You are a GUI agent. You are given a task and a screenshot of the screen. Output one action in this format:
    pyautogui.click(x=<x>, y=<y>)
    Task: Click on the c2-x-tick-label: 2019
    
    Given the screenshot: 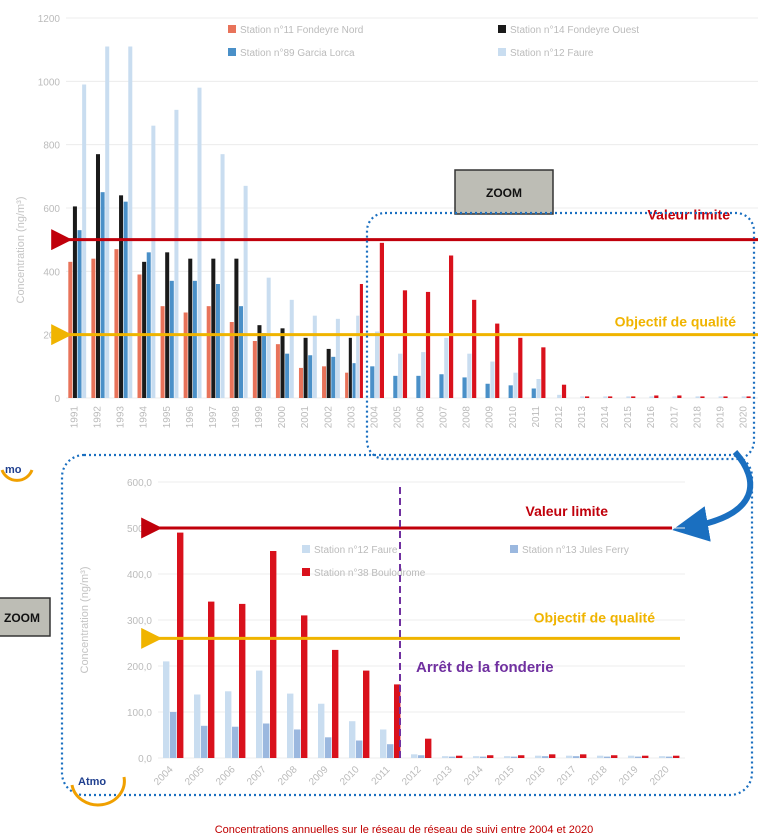 What is the action you would take?
    pyautogui.click(x=629, y=776)
    